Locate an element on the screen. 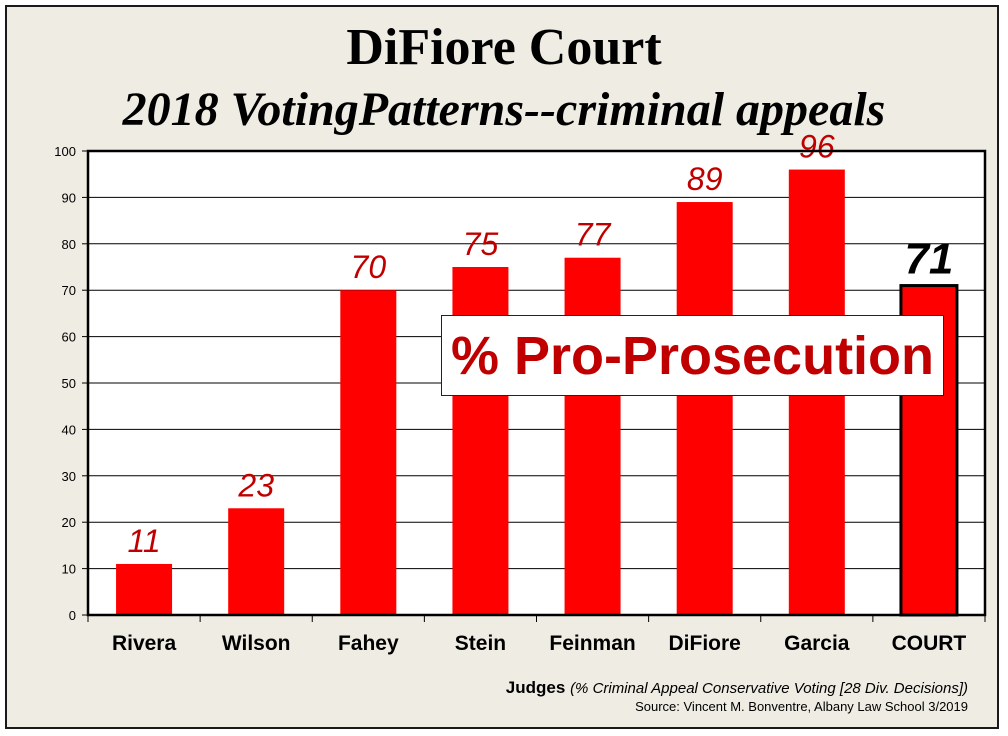  data-label: 89 is located at coordinates (705, 179).